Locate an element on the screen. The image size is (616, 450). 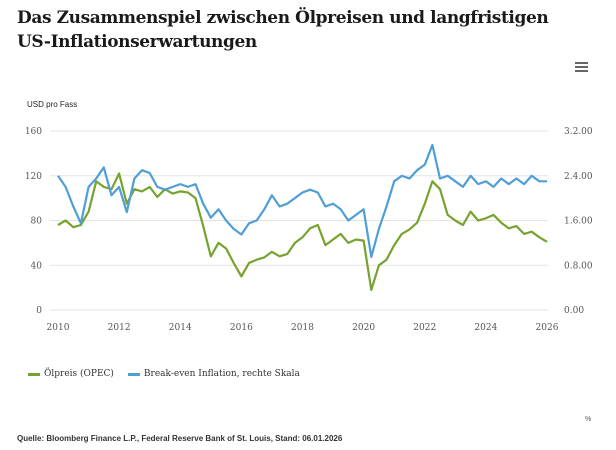
y-axis-unit-label: USD pro Fass is located at coordinates (52, 104).